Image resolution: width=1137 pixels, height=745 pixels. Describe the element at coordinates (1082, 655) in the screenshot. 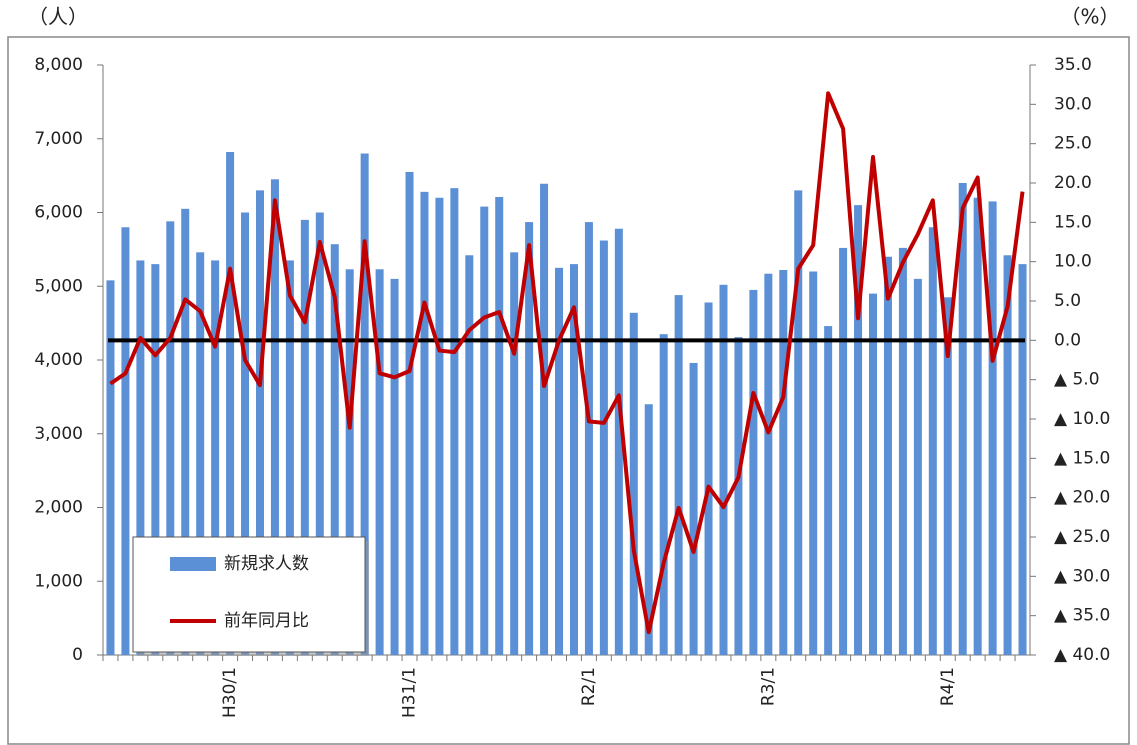

I see `y2-tick-label: ▲ 40.0` at that location.